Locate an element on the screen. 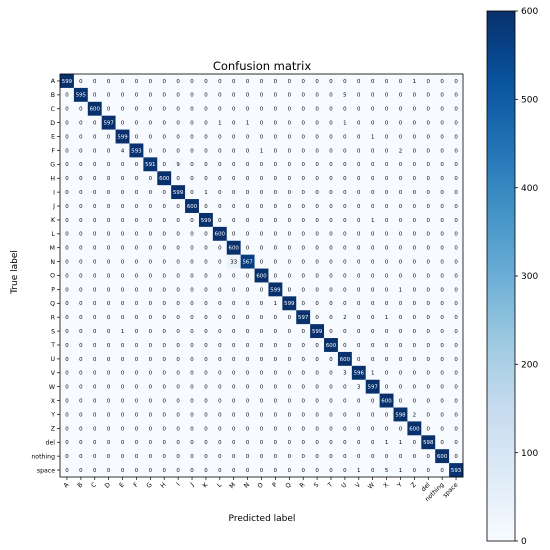 The width and height of the screenshot is (550, 550). heatmap-cell-W-Z is located at coordinates (414, 386).